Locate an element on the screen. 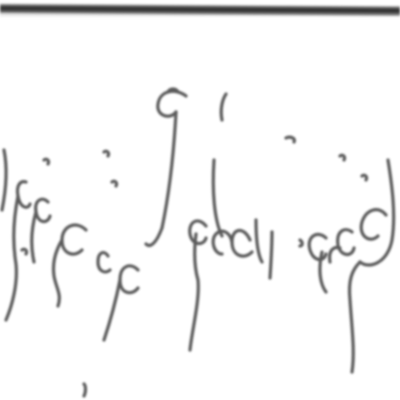 The width and height of the screenshot is (400, 400). stroke-word4 is located at coordinates (74, 239).